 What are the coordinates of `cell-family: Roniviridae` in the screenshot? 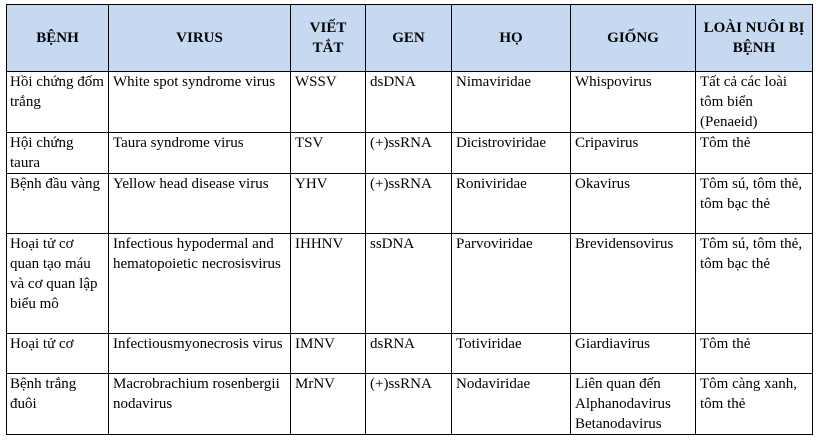 It's located at (511, 203).